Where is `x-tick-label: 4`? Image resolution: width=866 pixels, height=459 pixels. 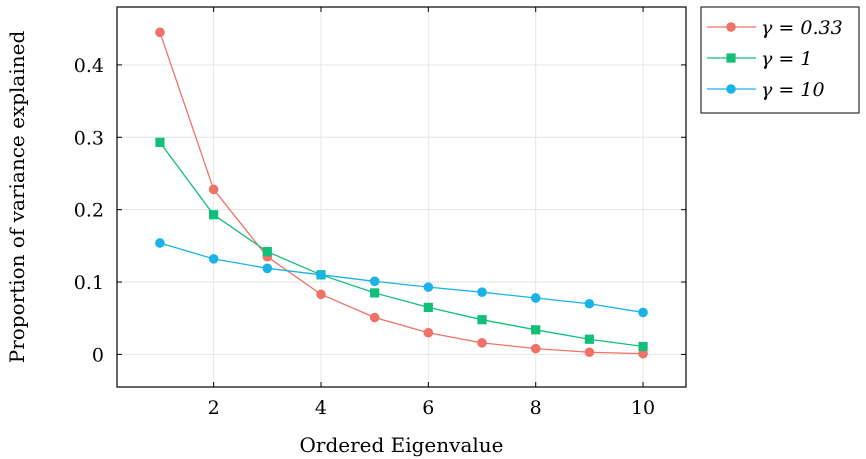 x-tick-label: 4 is located at coordinates (321, 408).